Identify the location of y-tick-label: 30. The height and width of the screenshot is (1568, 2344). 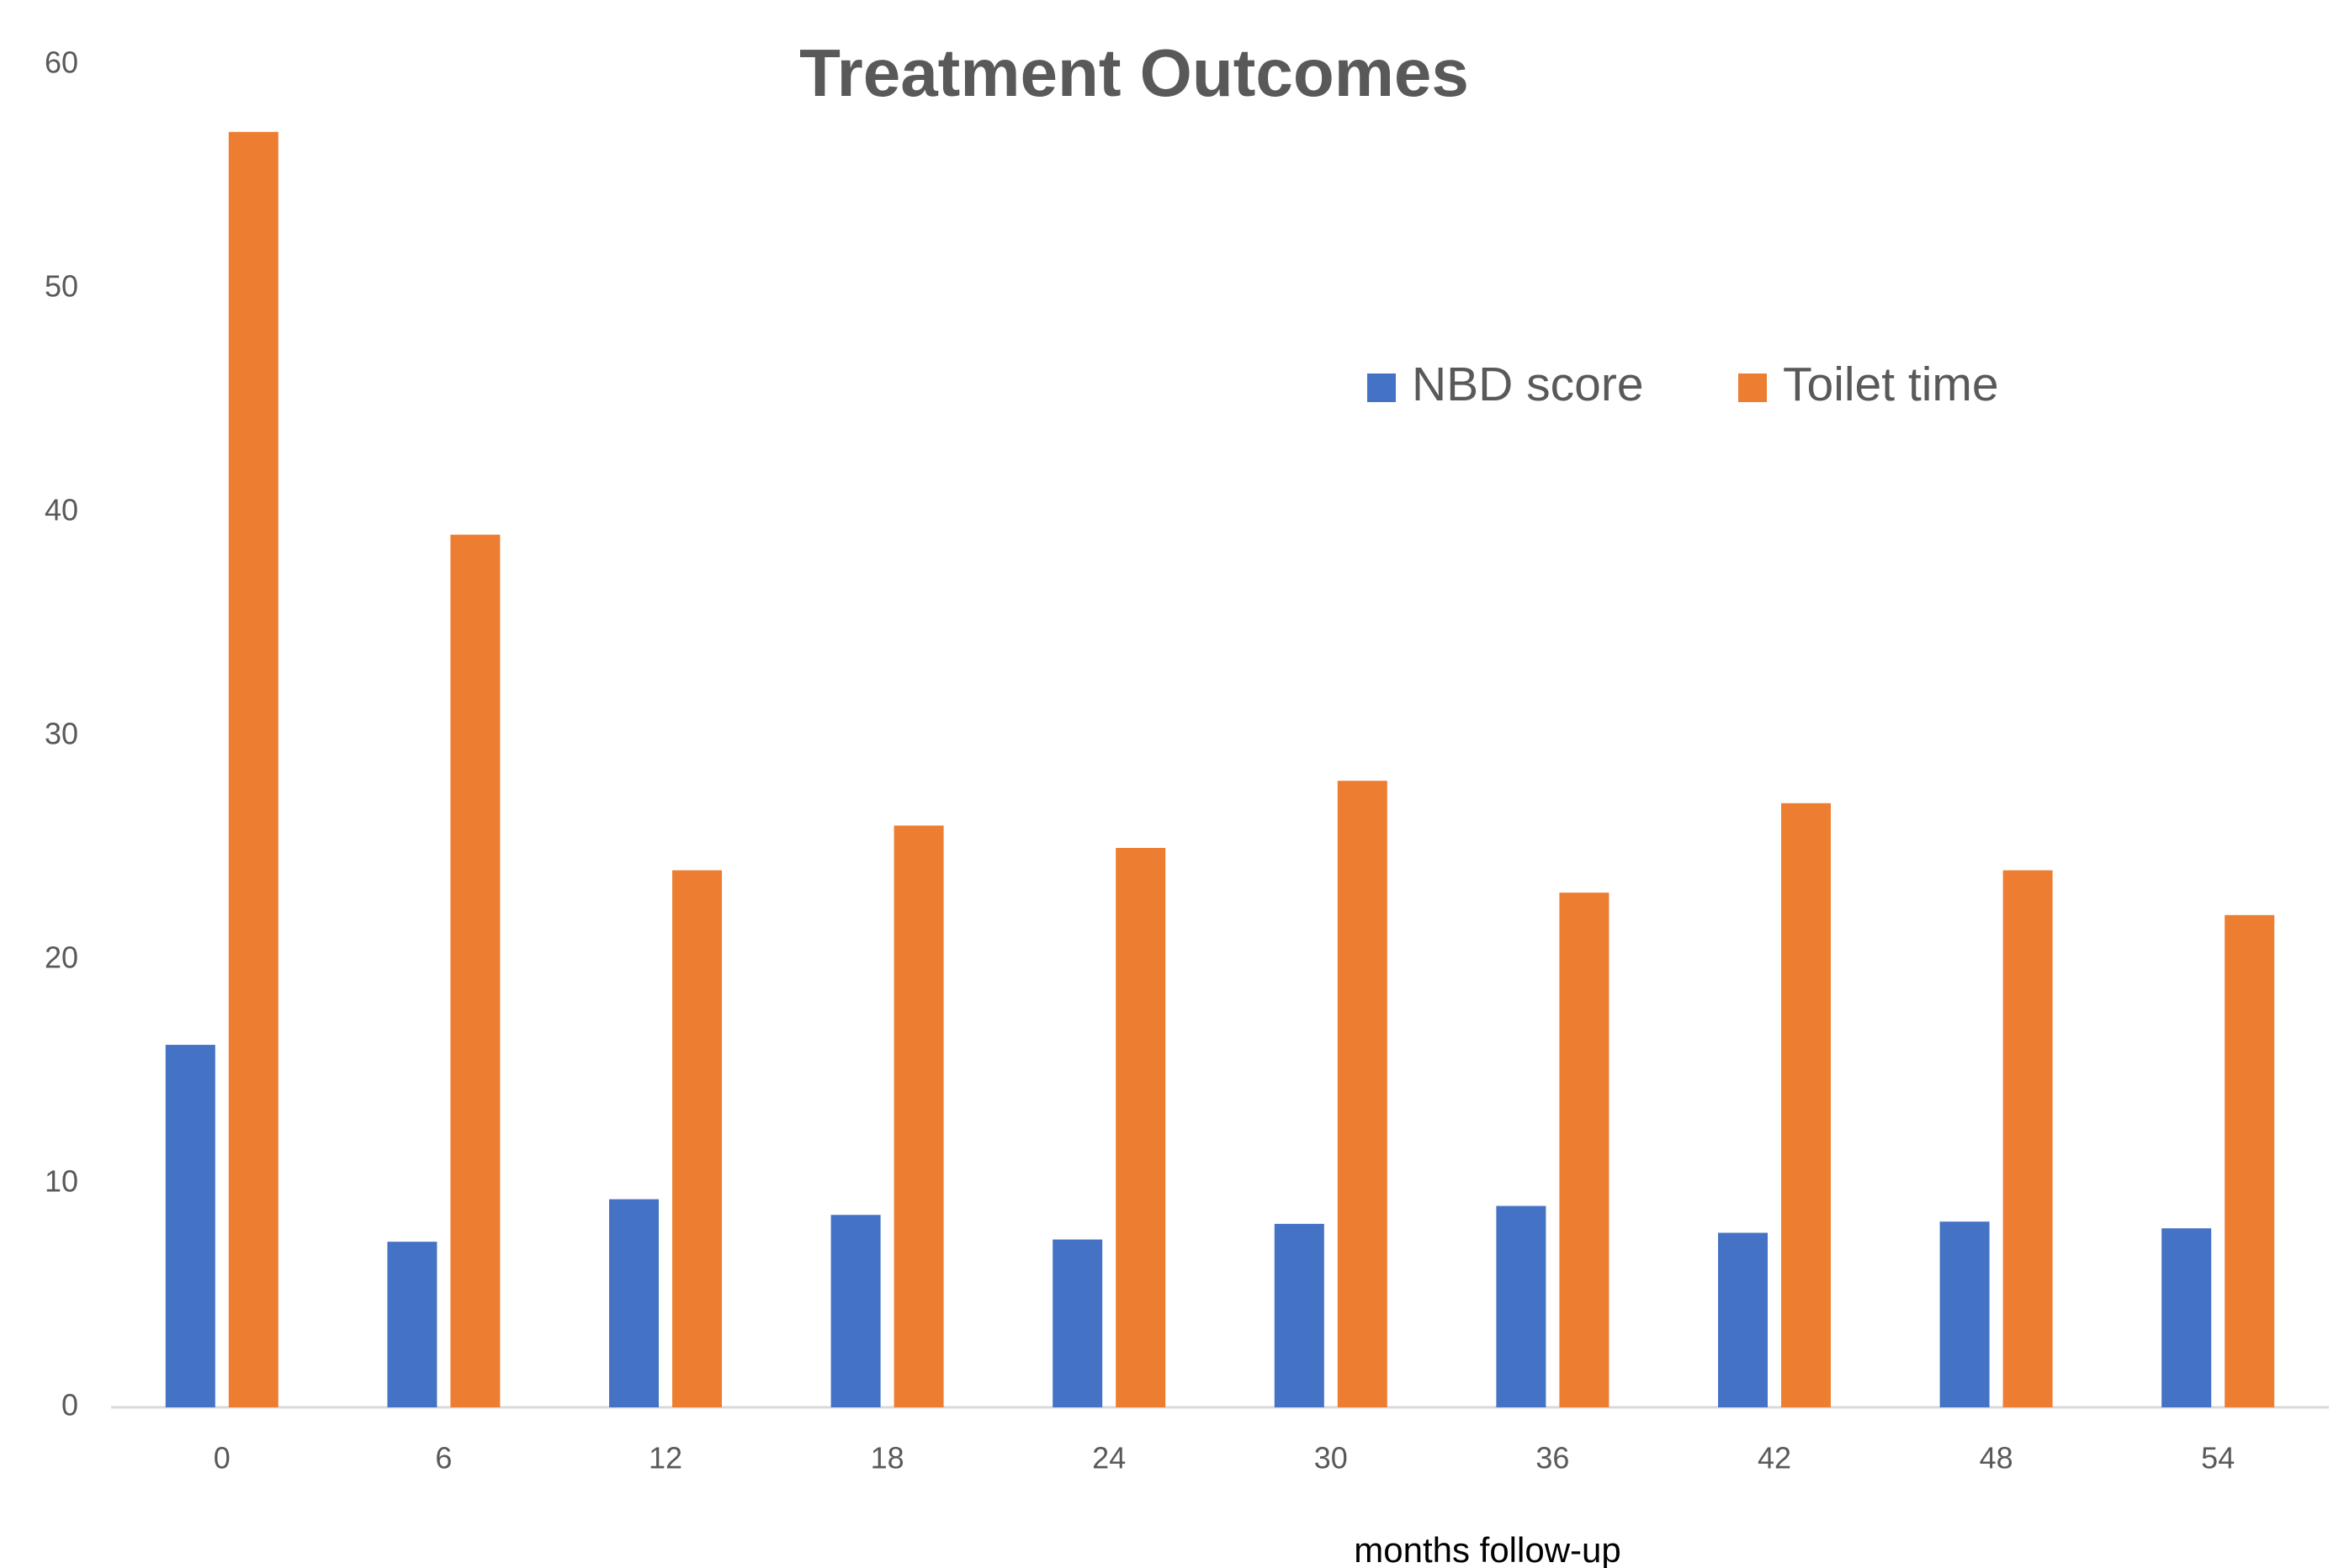
(61, 734).